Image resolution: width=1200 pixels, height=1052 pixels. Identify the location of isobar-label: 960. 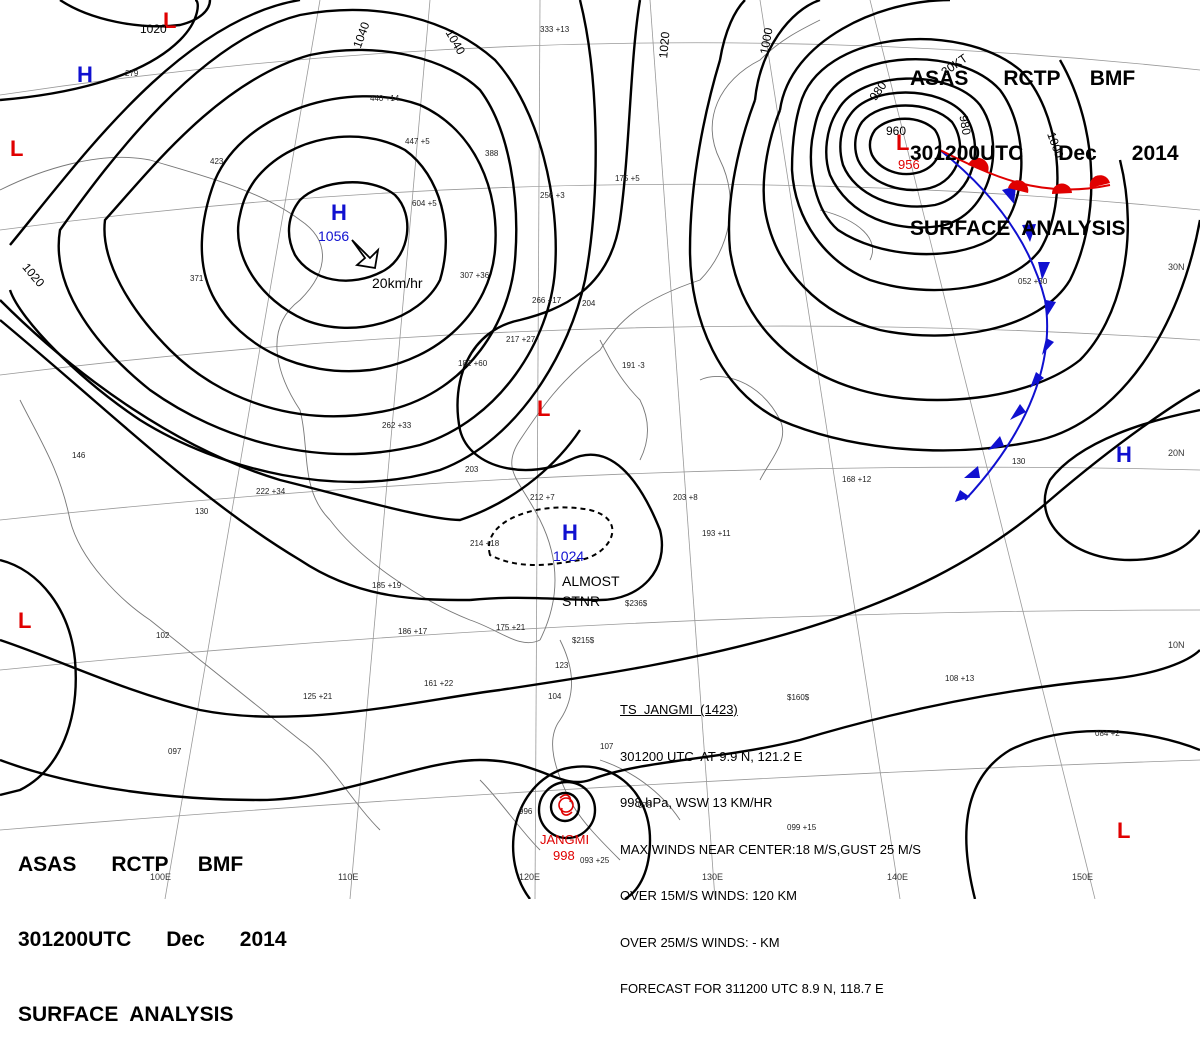
(896, 131).